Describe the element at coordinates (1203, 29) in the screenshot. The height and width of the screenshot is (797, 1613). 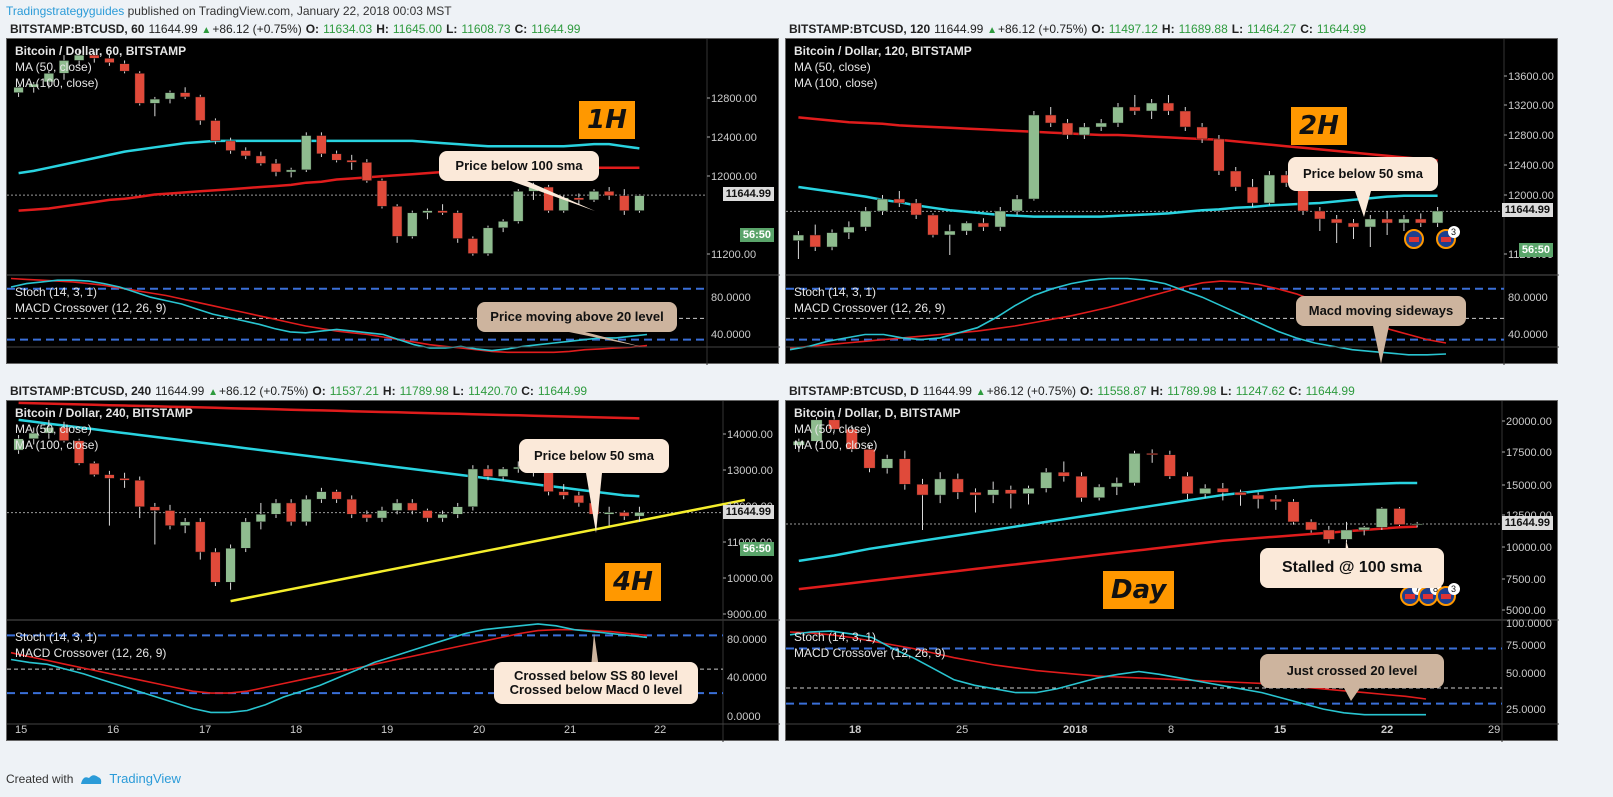
I see `high-value: 11689.88` at that location.